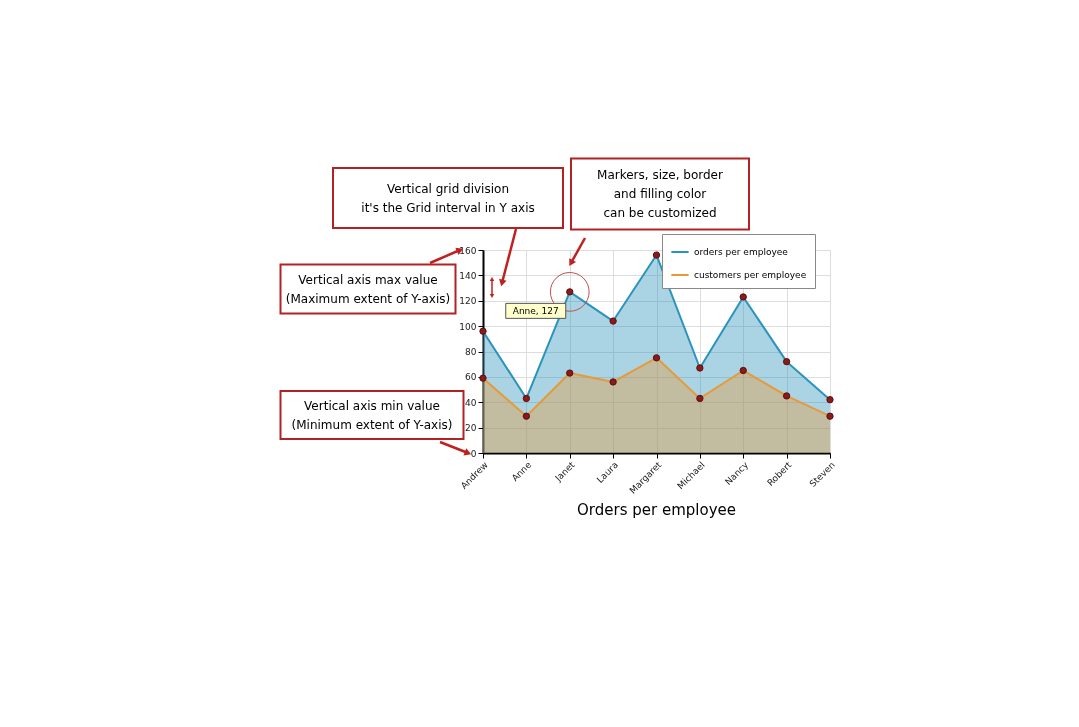 Image resolution: width=1079 pixels, height=727 pixels. What do you see at coordinates (660, 194) in the screenshot?
I see `text: Markers, size, border and filling color can be customized` at bounding box center [660, 194].